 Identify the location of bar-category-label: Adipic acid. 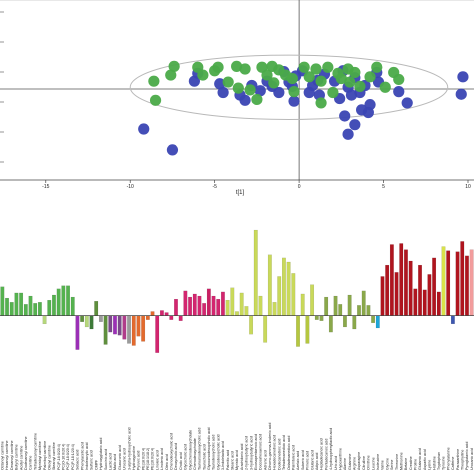
(317, 461).